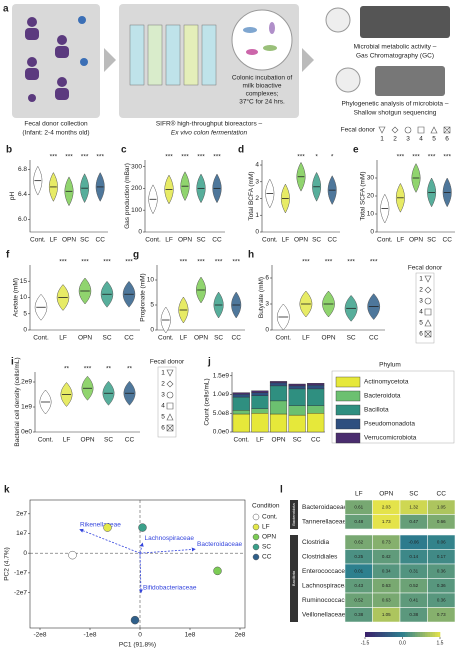 This screenshot has width=460, height=652. Describe the element at coordinates (421, 139) in the screenshot. I see `donor-label: 4` at that location.